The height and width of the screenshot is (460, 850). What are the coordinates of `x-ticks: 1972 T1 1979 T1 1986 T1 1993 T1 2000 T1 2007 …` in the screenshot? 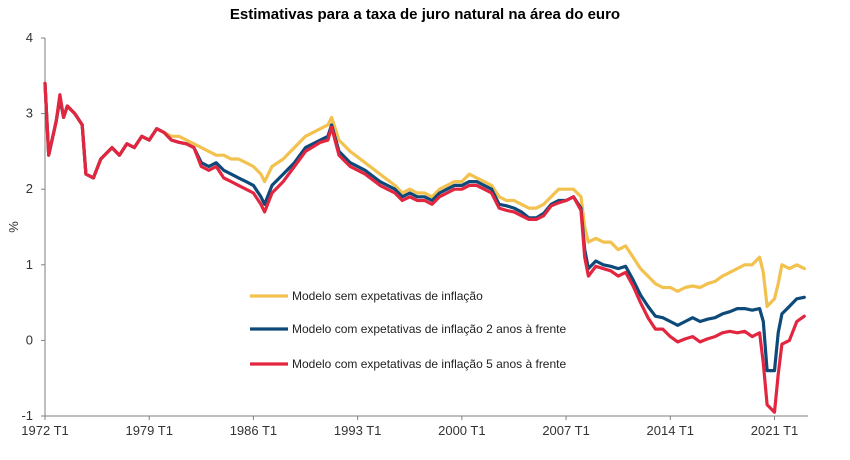 It's located at (409, 427).